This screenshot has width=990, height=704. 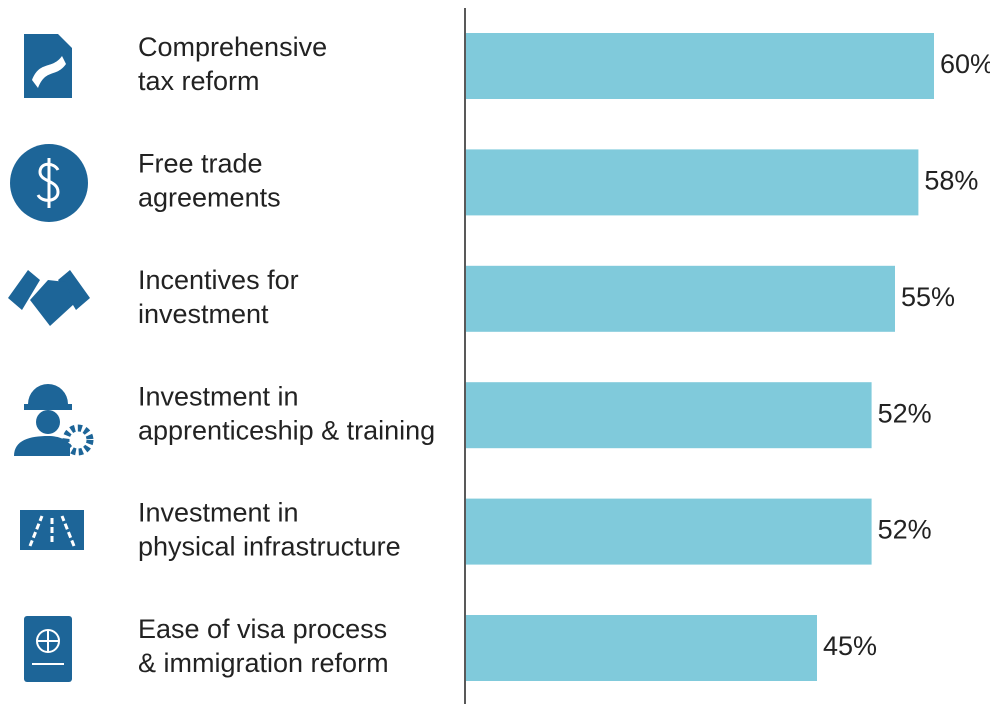 I want to click on value-label: 58%, so click(x=951, y=181).